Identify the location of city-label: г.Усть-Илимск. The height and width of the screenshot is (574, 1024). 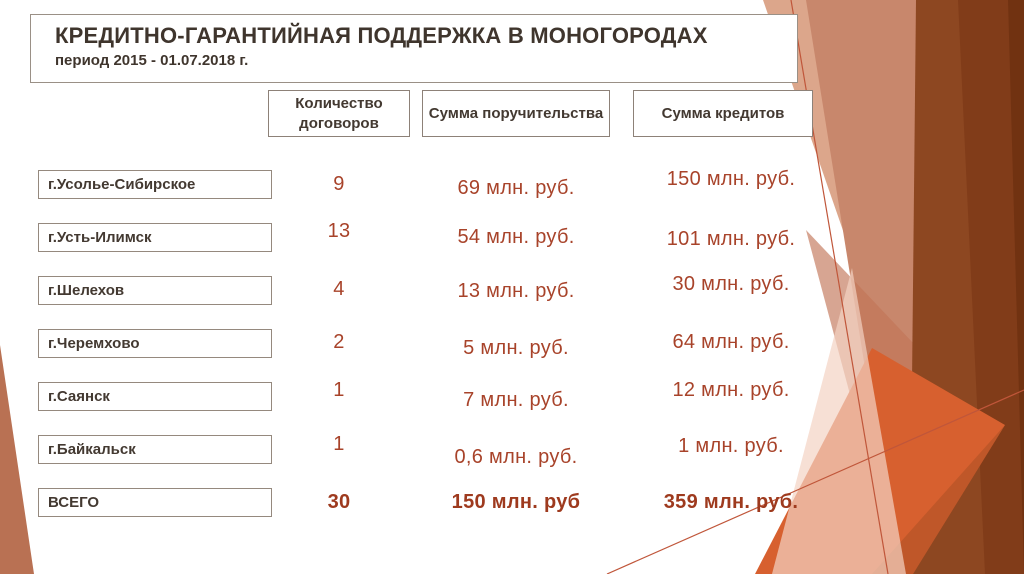
(100, 237).